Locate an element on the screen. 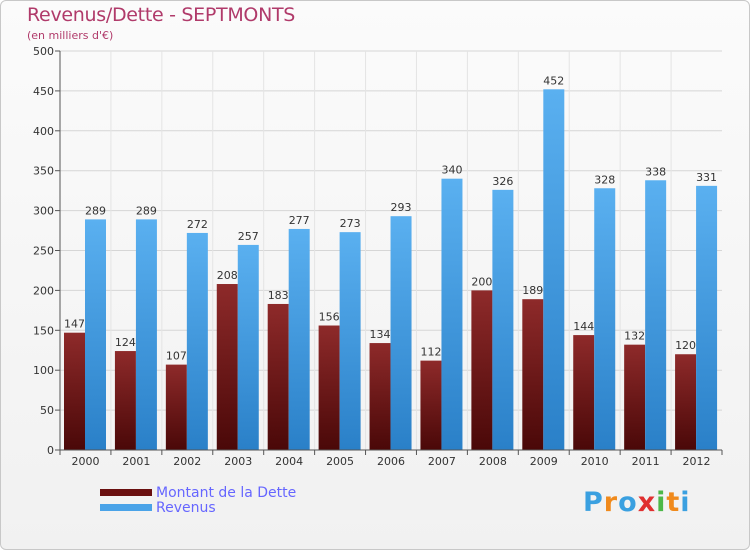 This screenshot has height=550, width=750. data-label-montant-de-la-dette-2007: 112 is located at coordinates (430, 352).